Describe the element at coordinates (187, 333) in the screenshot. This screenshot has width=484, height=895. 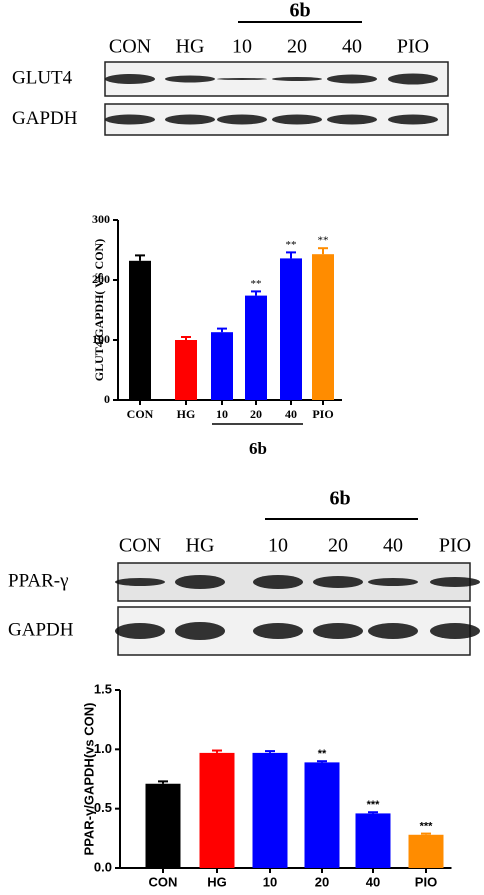
I see `significance-label: ##` at that location.